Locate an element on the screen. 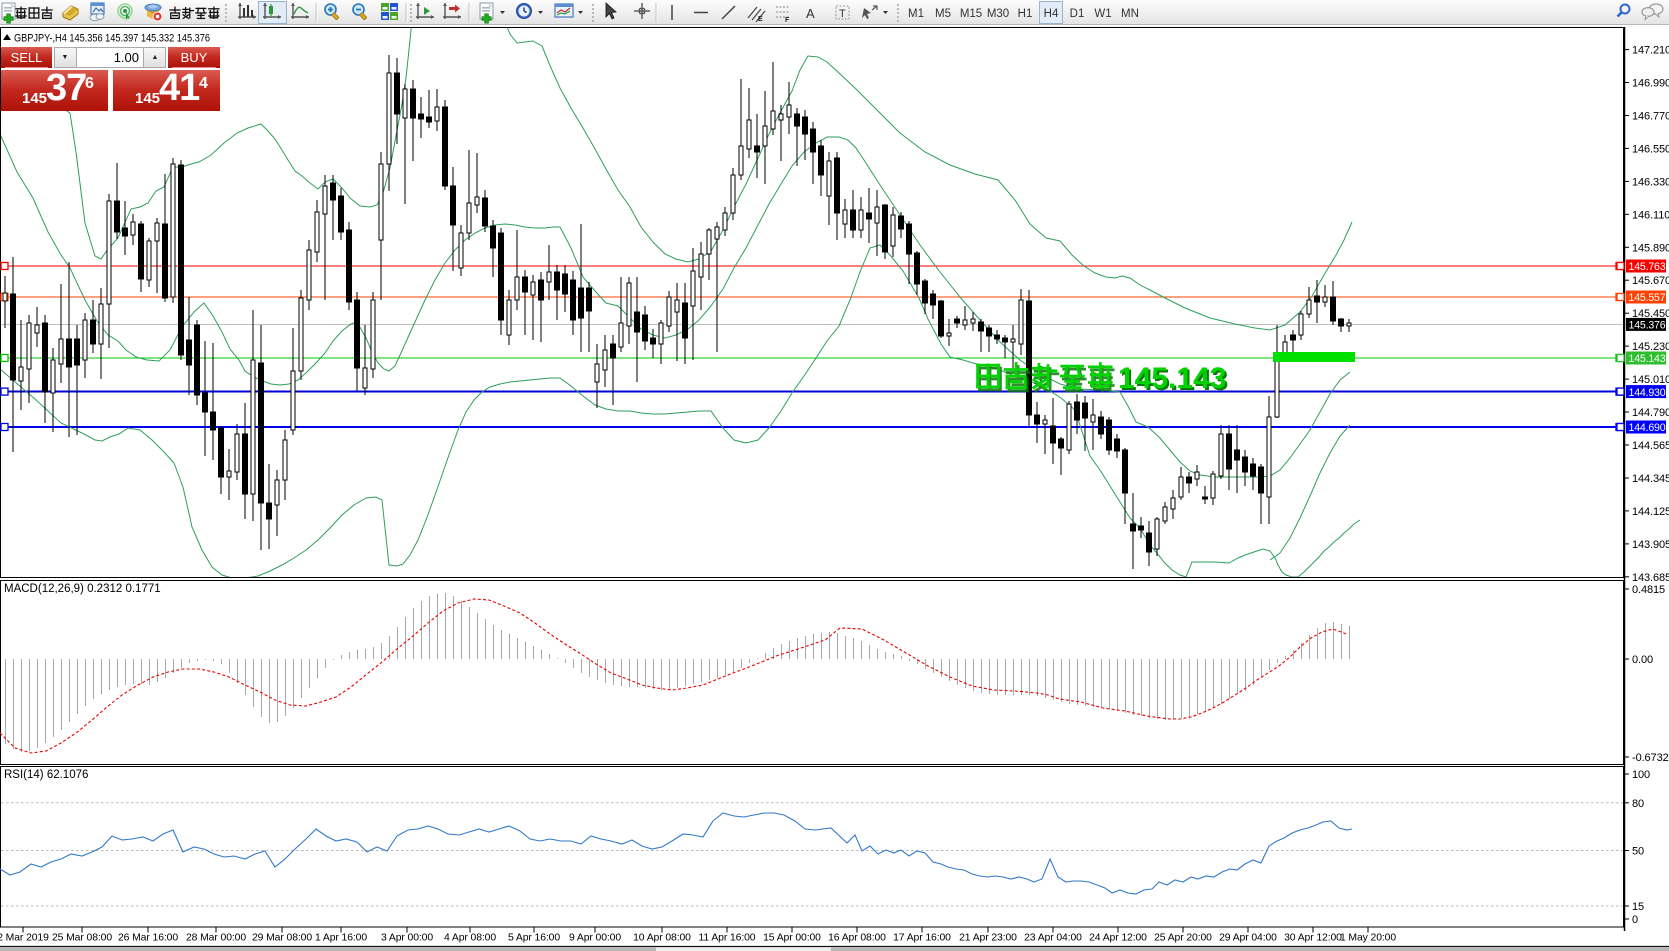  svg-text: RSI(14) 62.1076 is located at coordinates (46, 775).